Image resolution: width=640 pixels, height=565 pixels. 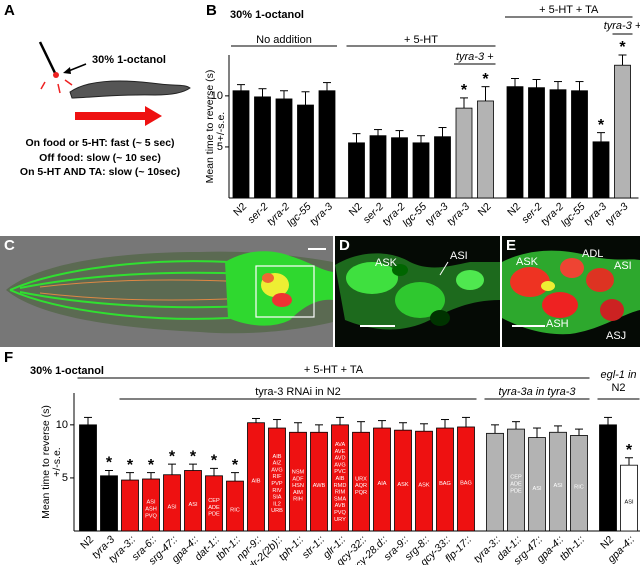 What do you see at coordinates (114, 83) in the screenshot?
I see `assay-illustration` at bounding box center [114, 83].